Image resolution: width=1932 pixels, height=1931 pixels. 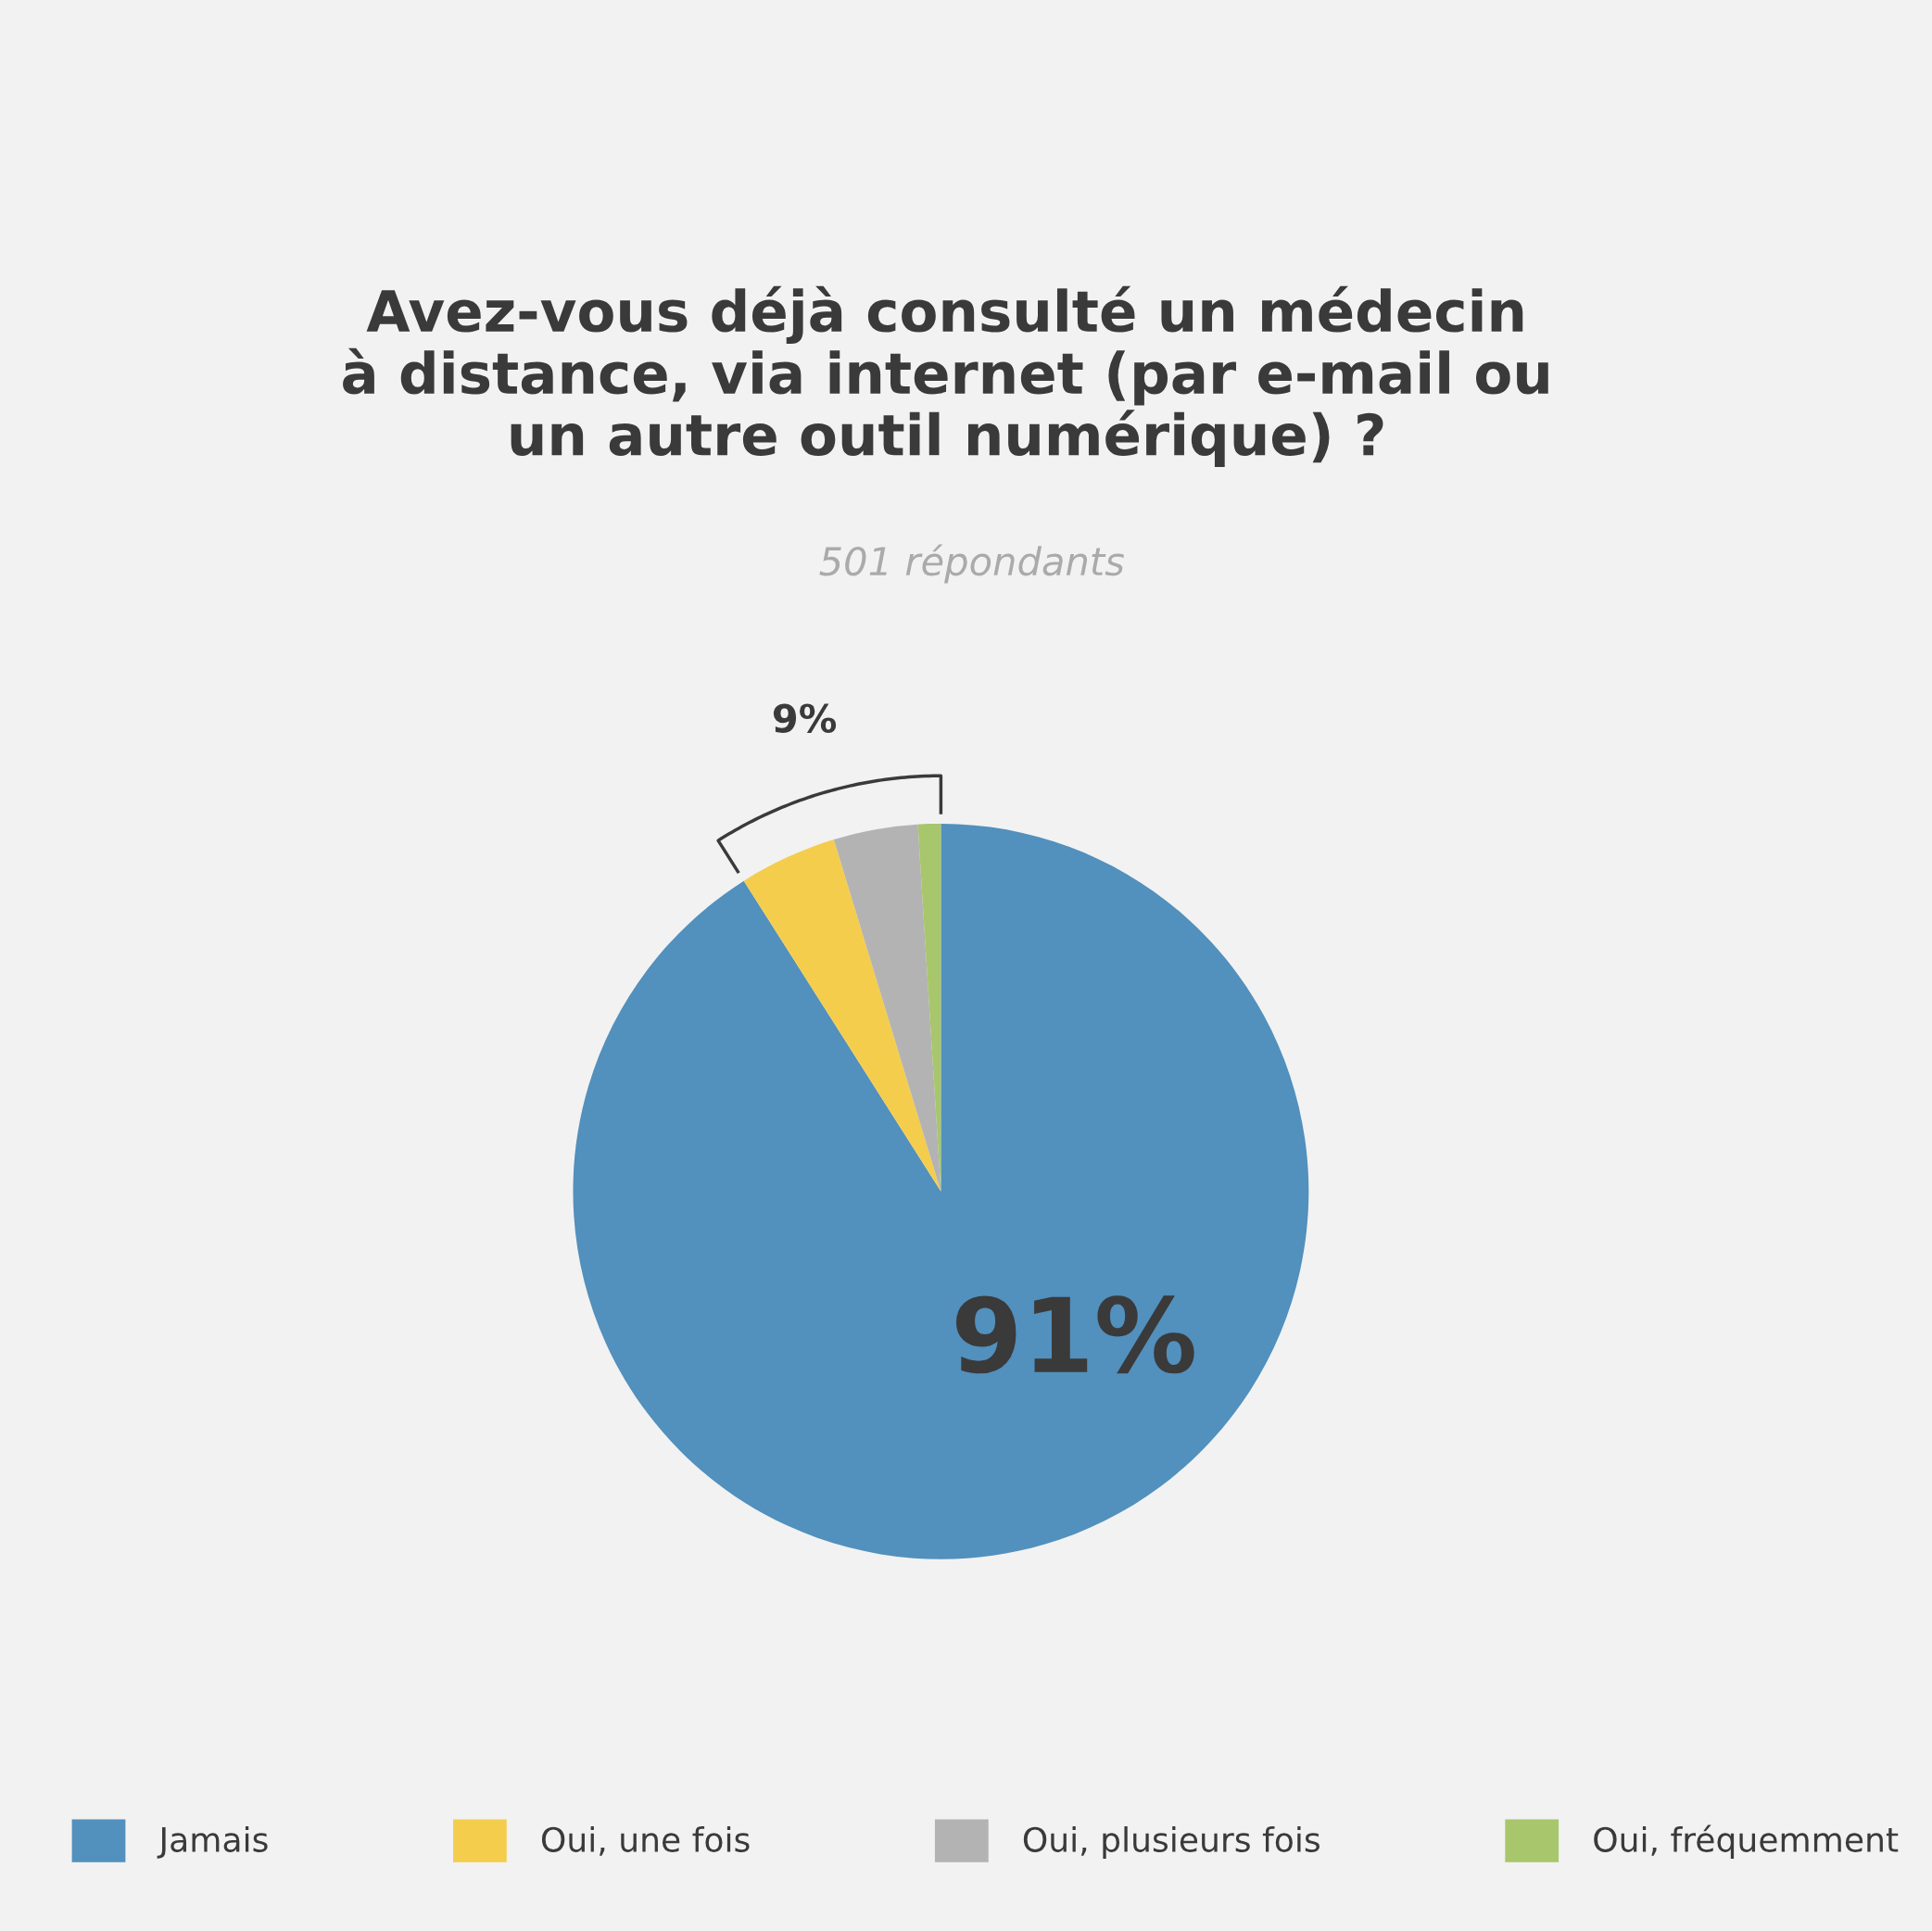 What do you see at coordinates (1746, 1842) in the screenshot?
I see `legend-label: Oui, fréquemment` at bounding box center [1746, 1842].